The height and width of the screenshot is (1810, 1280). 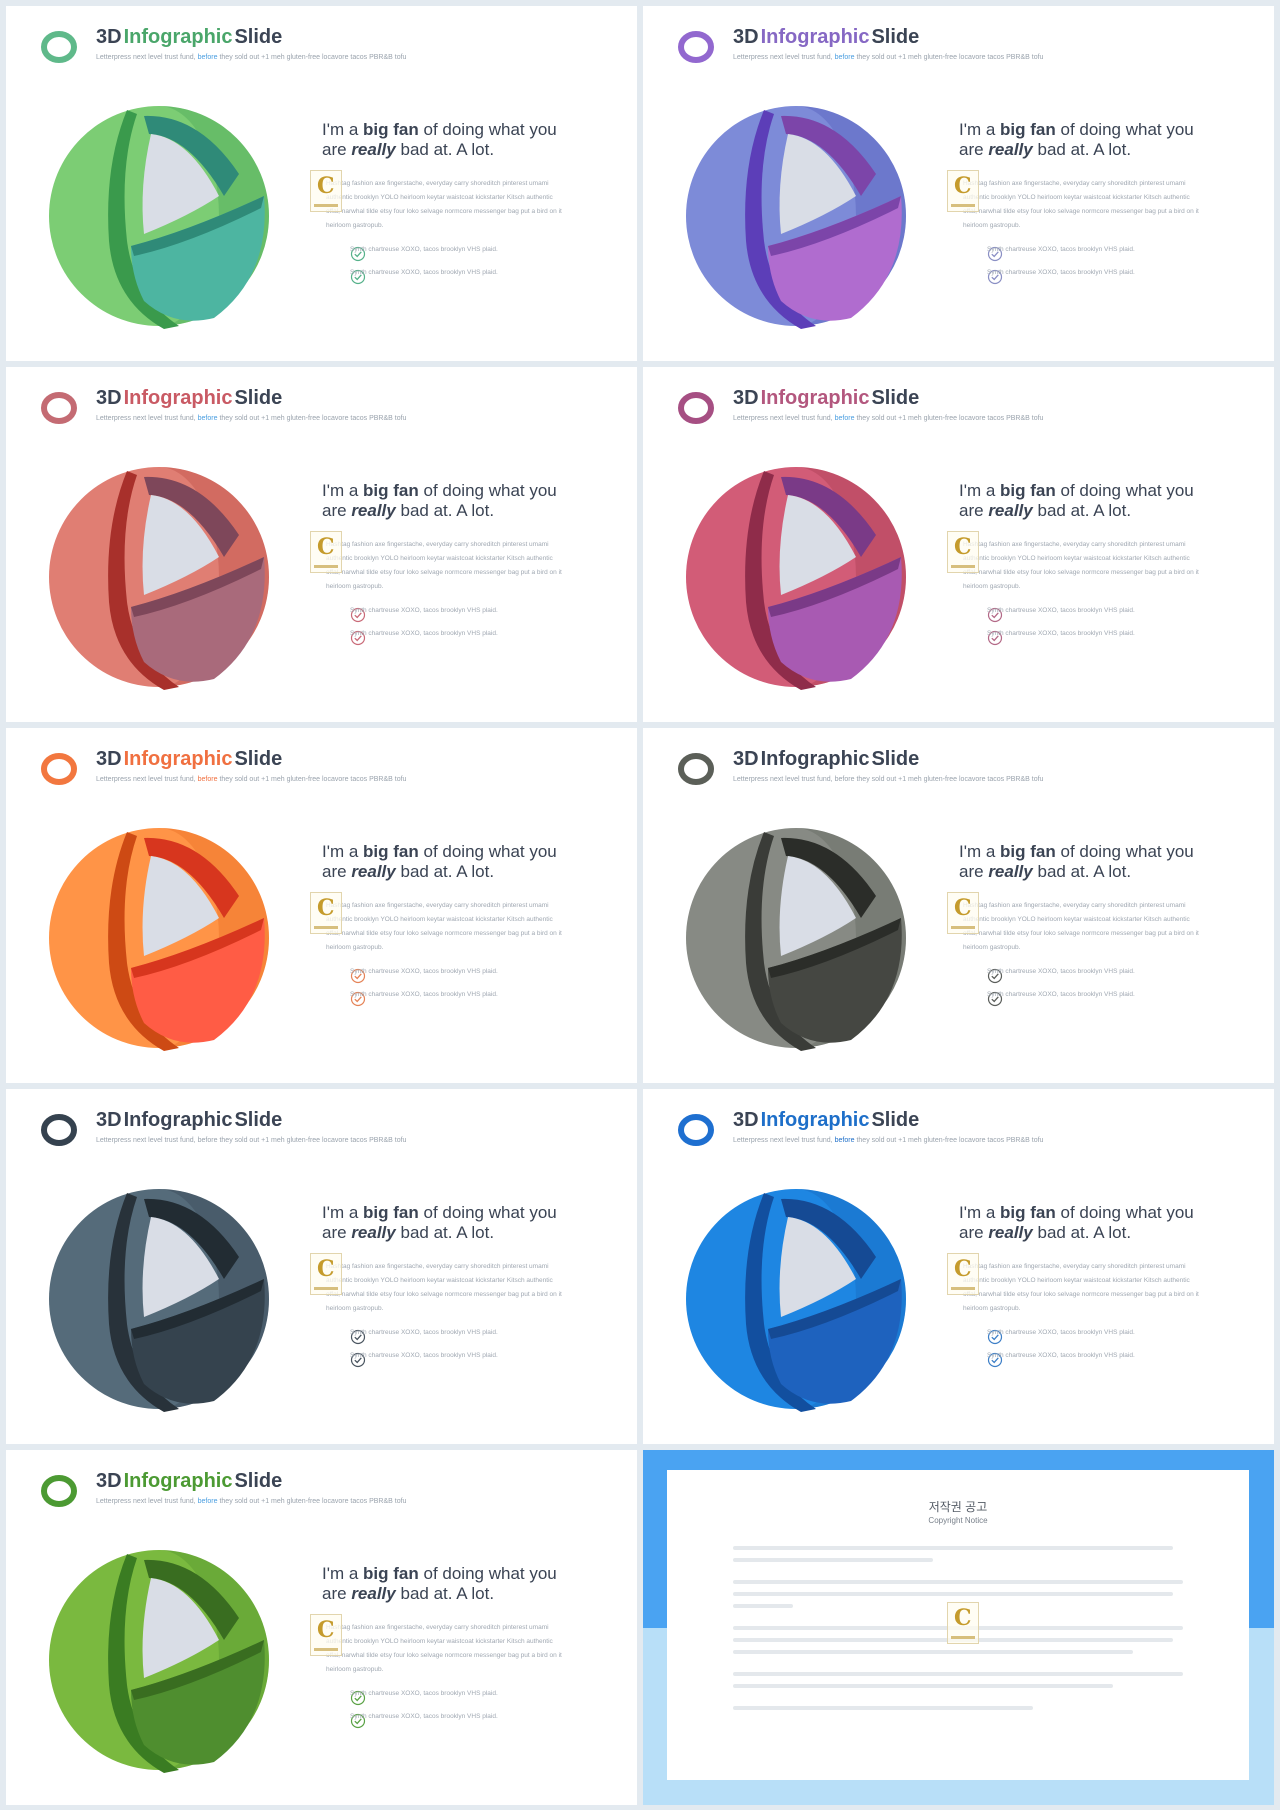 What do you see at coordinates (958, 1520) in the screenshot?
I see `copyright-subtitle: Copyright Notice` at bounding box center [958, 1520].